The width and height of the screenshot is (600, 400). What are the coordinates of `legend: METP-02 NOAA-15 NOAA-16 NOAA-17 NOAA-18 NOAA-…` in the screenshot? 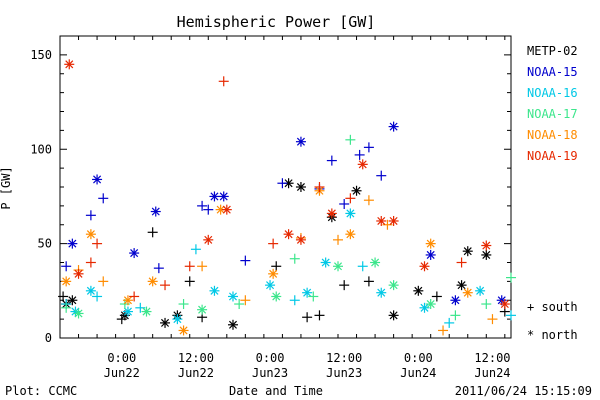 It's located at (552, 193).